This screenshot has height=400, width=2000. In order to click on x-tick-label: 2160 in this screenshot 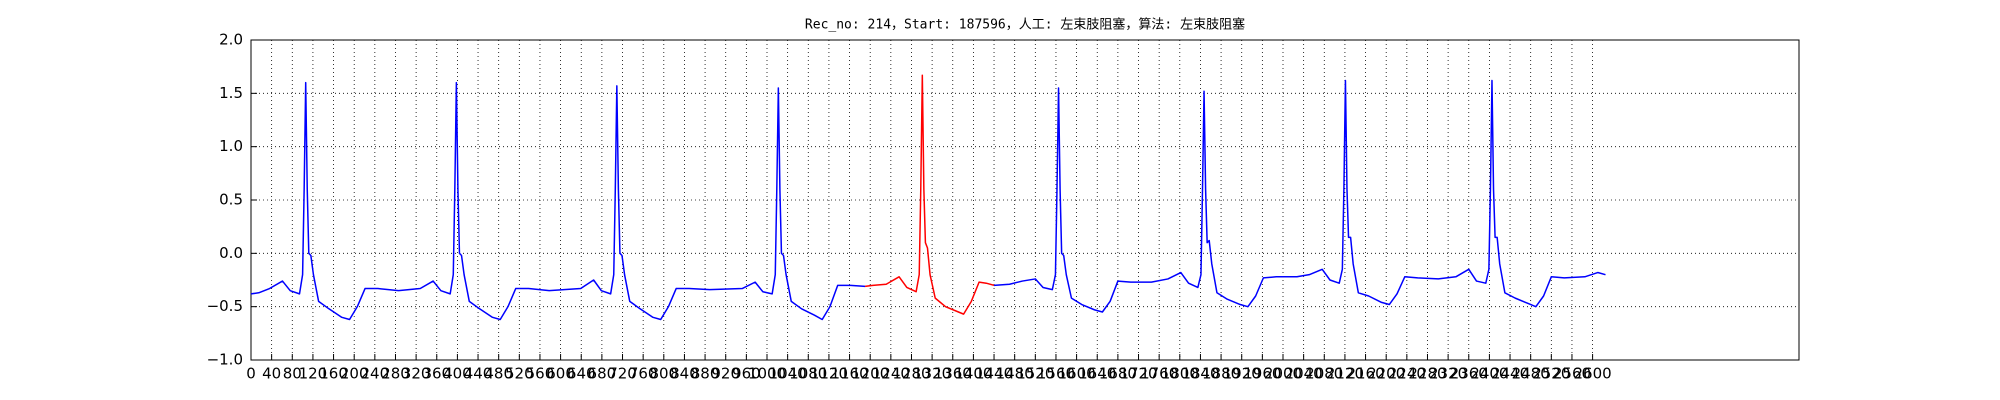, I will do `click(1365, 374)`.